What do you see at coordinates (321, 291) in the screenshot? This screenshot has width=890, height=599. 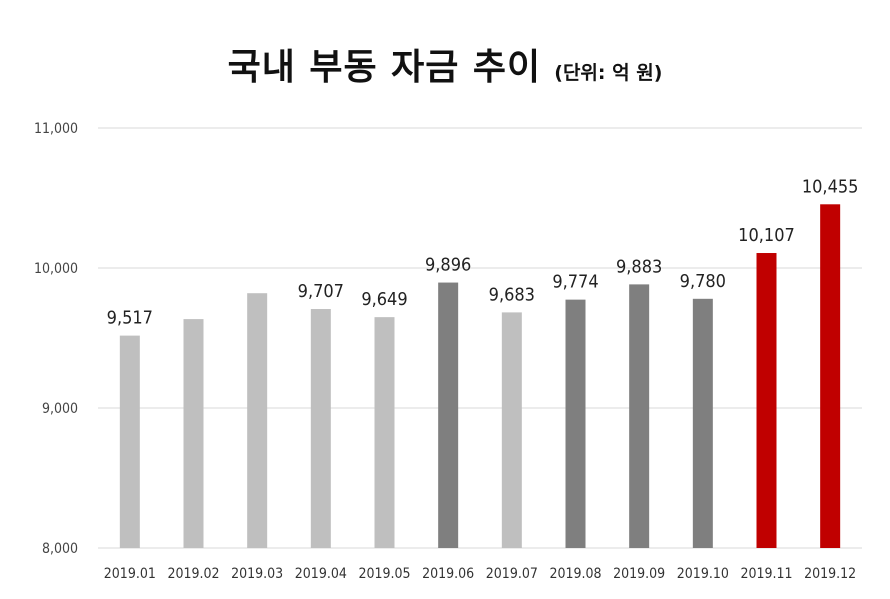 I see `data-label: 9,707` at bounding box center [321, 291].